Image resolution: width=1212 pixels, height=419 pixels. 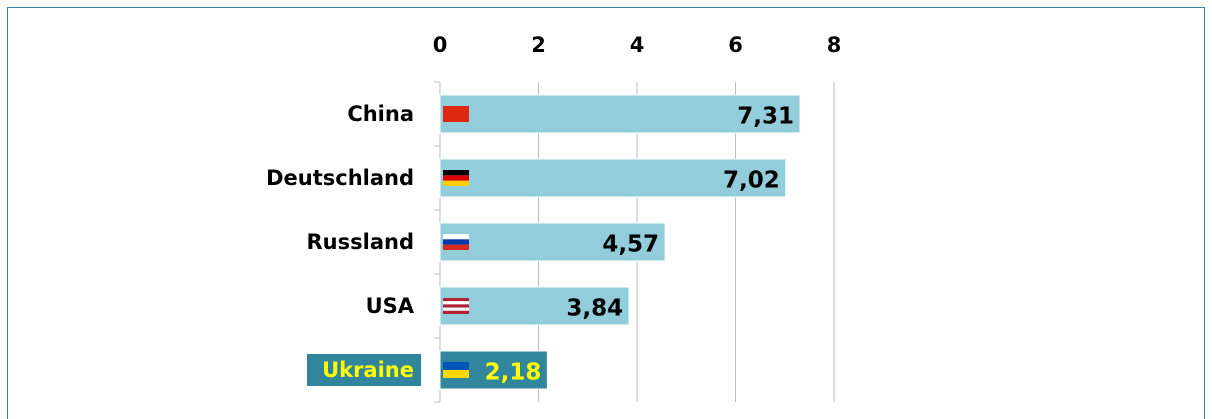 What do you see at coordinates (834, 45) in the screenshot?
I see `x-tick-label: 8` at bounding box center [834, 45].